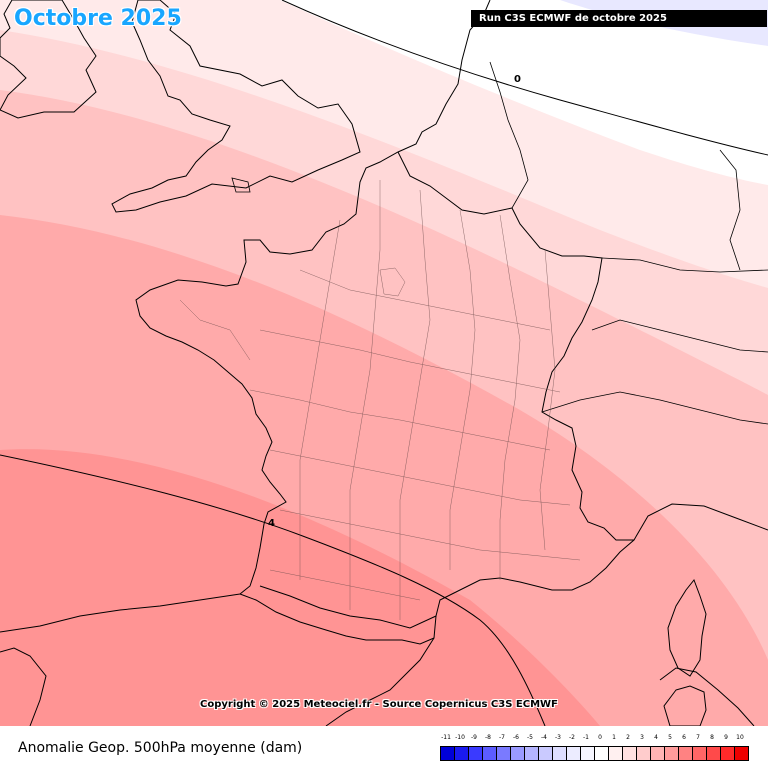  I want to click on legend-label: -6, so click(516, 737).